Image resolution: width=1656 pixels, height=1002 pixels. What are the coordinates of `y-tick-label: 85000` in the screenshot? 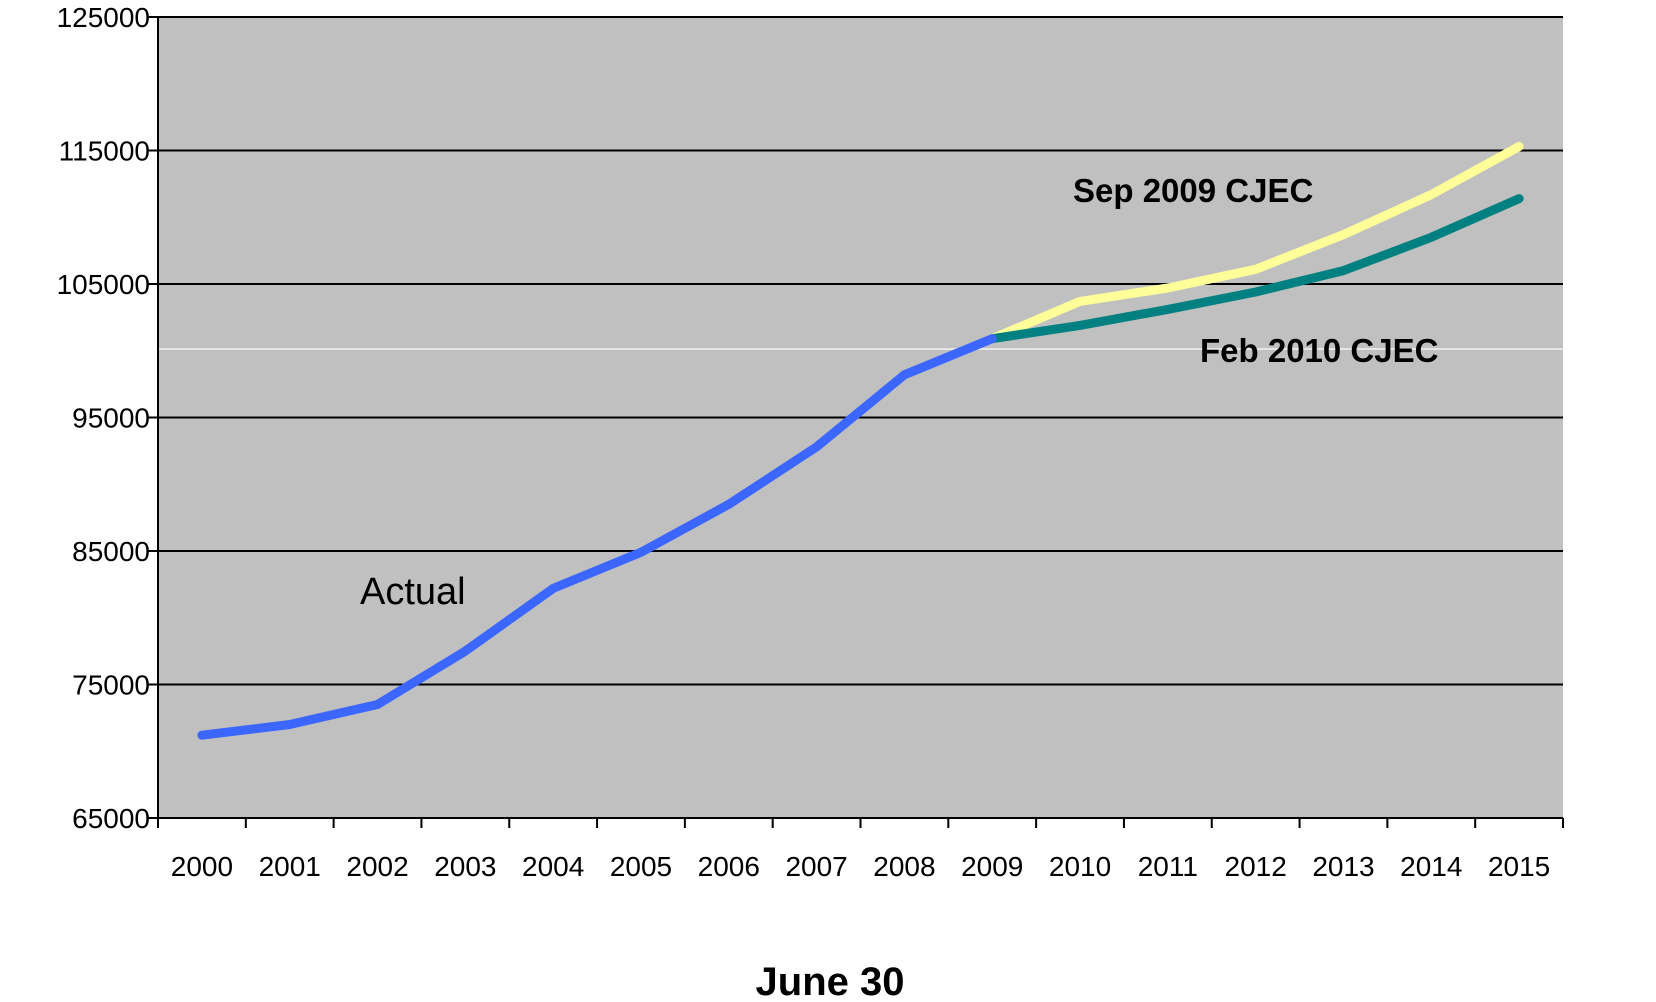 It's located at (111, 551).